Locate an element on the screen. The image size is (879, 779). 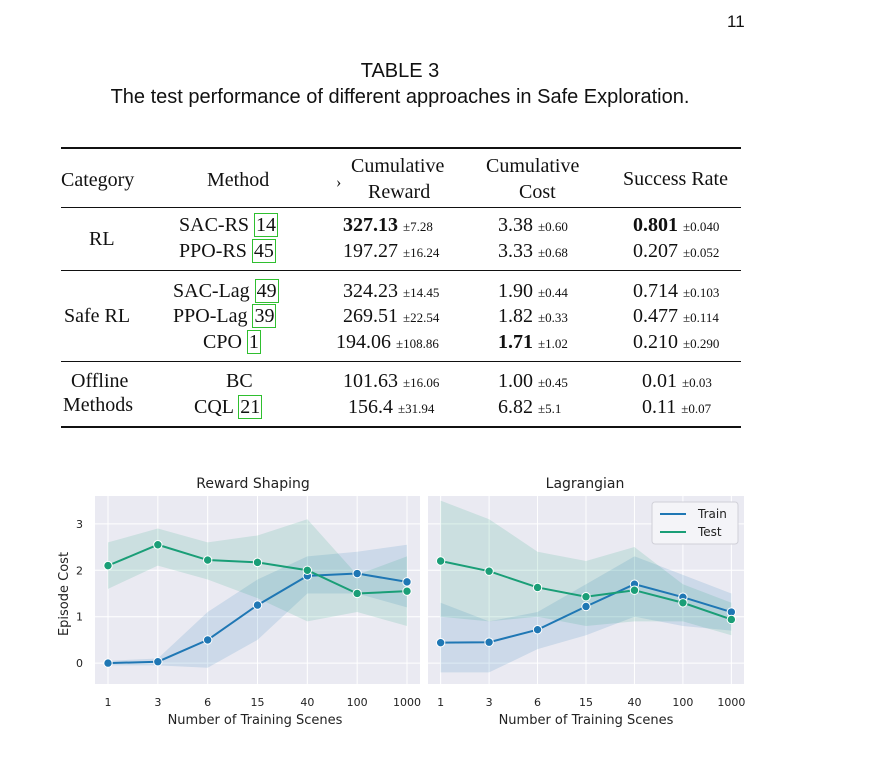
cost-cpo: 1.71 ±1.02 is located at coordinates (533, 342).